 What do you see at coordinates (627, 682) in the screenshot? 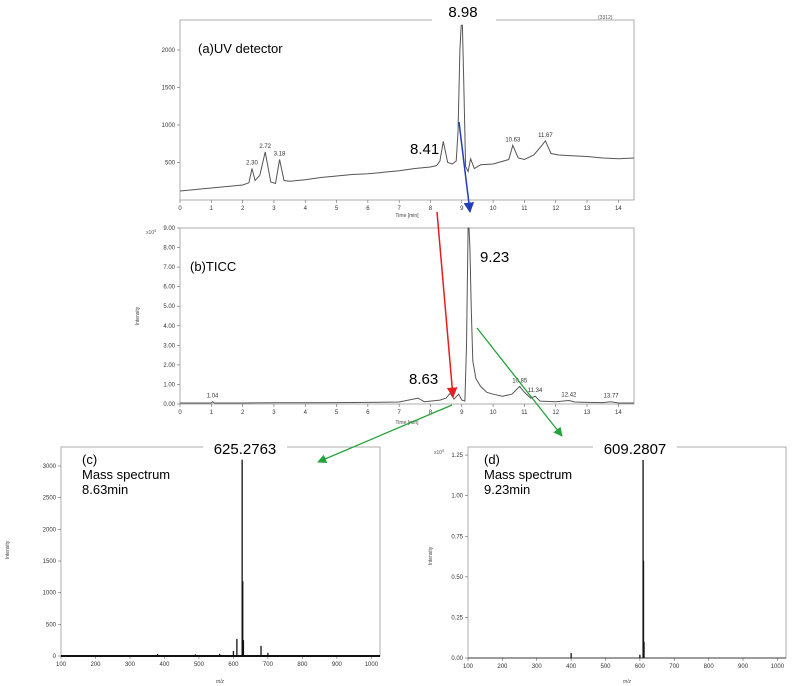
I see `ms-d-xlabel: m/z` at bounding box center [627, 682].